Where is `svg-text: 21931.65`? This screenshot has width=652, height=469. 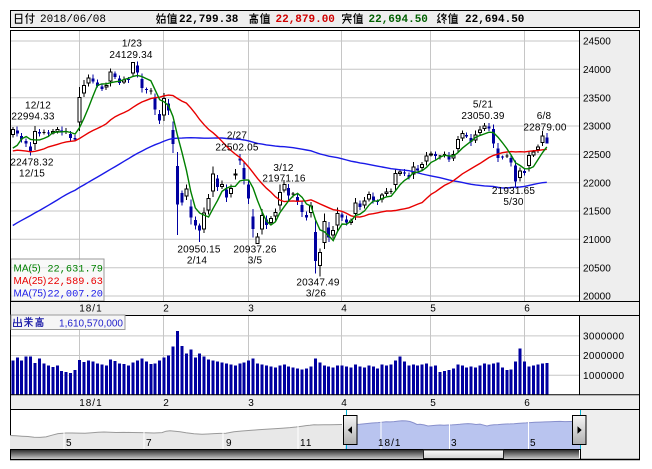
svg-text: 21931.65 is located at coordinates (514, 191).